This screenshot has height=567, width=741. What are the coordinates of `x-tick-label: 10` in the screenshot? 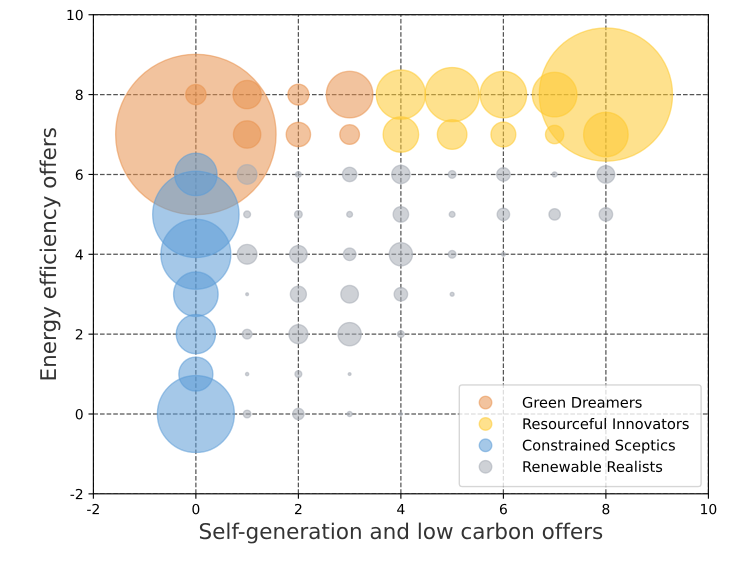 It's located at (708, 509).